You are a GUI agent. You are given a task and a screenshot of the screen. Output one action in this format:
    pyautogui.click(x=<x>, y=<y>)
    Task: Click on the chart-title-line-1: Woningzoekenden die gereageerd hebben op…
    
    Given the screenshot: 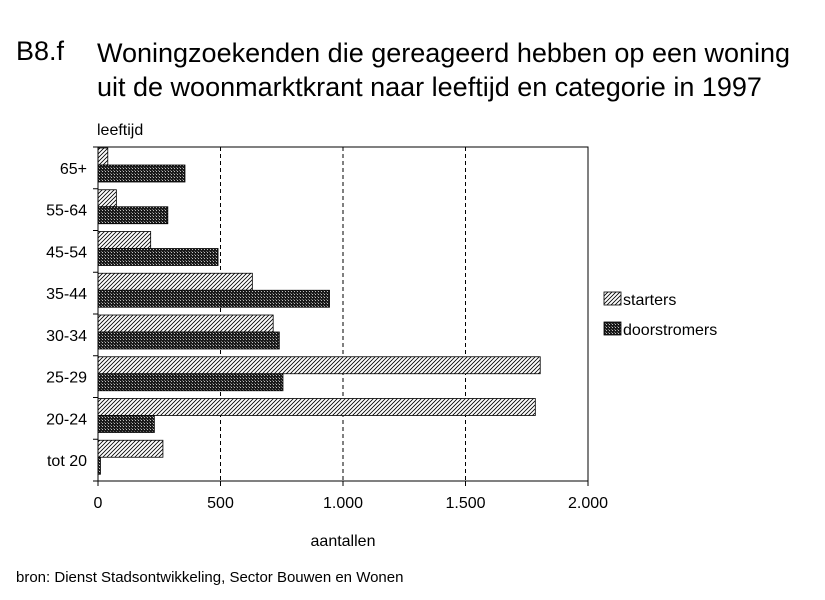 What is the action you would take?
    pyautogui.click(x=444, y=53)
    